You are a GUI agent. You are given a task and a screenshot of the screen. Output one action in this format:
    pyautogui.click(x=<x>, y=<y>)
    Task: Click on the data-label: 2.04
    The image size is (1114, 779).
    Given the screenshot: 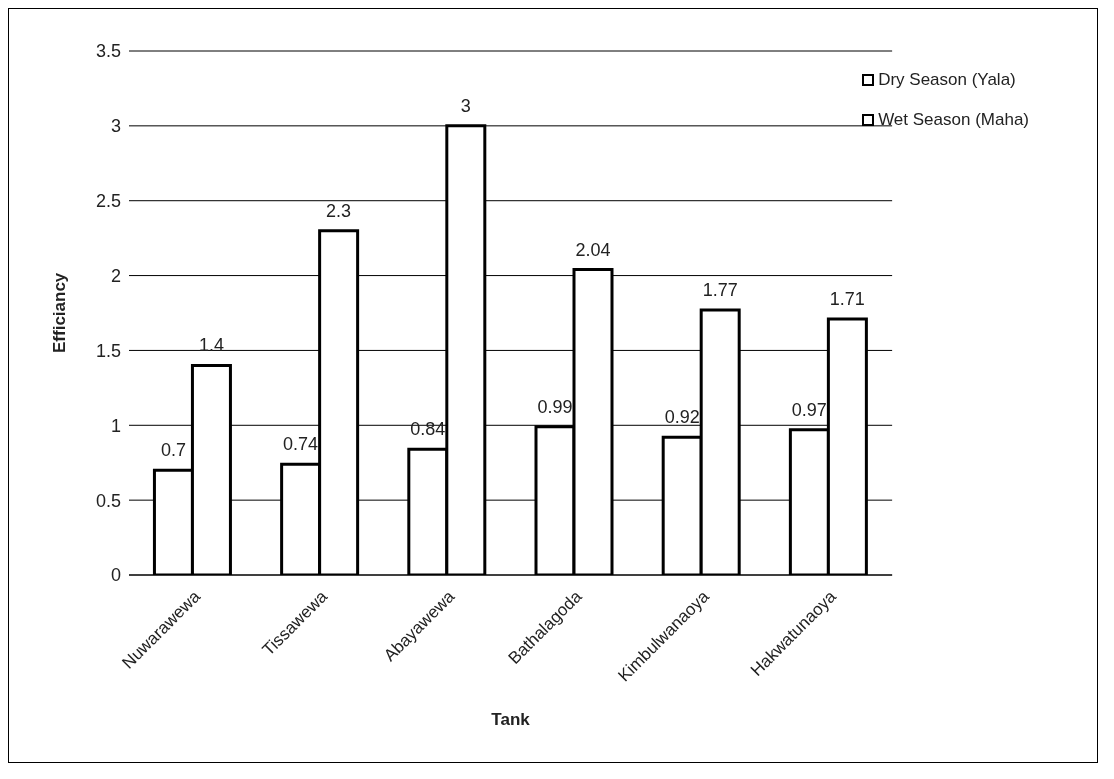 What is the action you would take?
    pyautogui.click(x=593, y=249)
    